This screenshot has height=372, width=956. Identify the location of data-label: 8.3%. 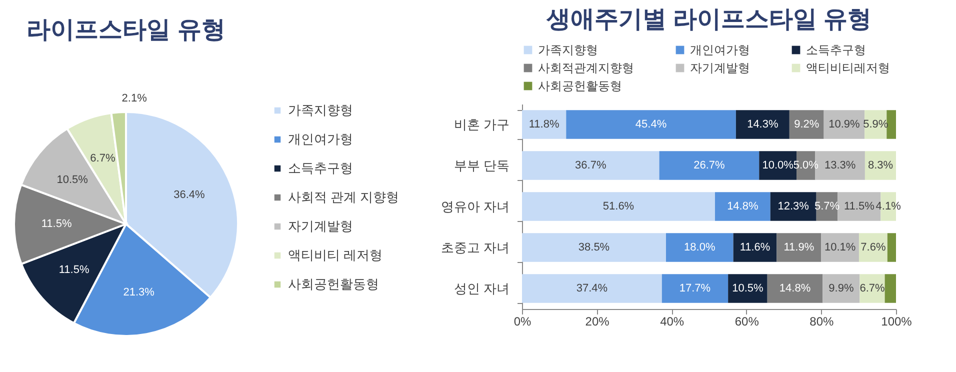
(881, 166).